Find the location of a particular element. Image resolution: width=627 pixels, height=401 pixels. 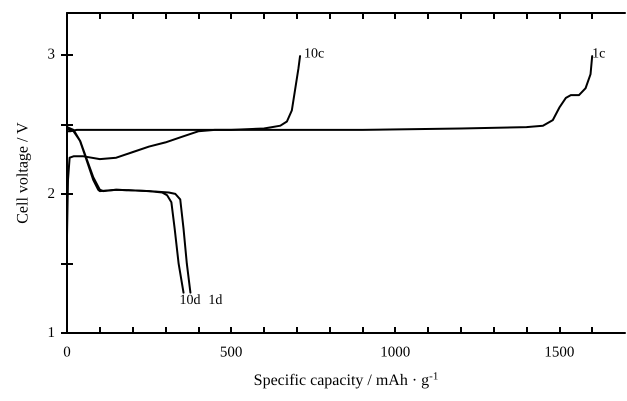

y-tick-label: 1 is located at coordinates (51, 333).